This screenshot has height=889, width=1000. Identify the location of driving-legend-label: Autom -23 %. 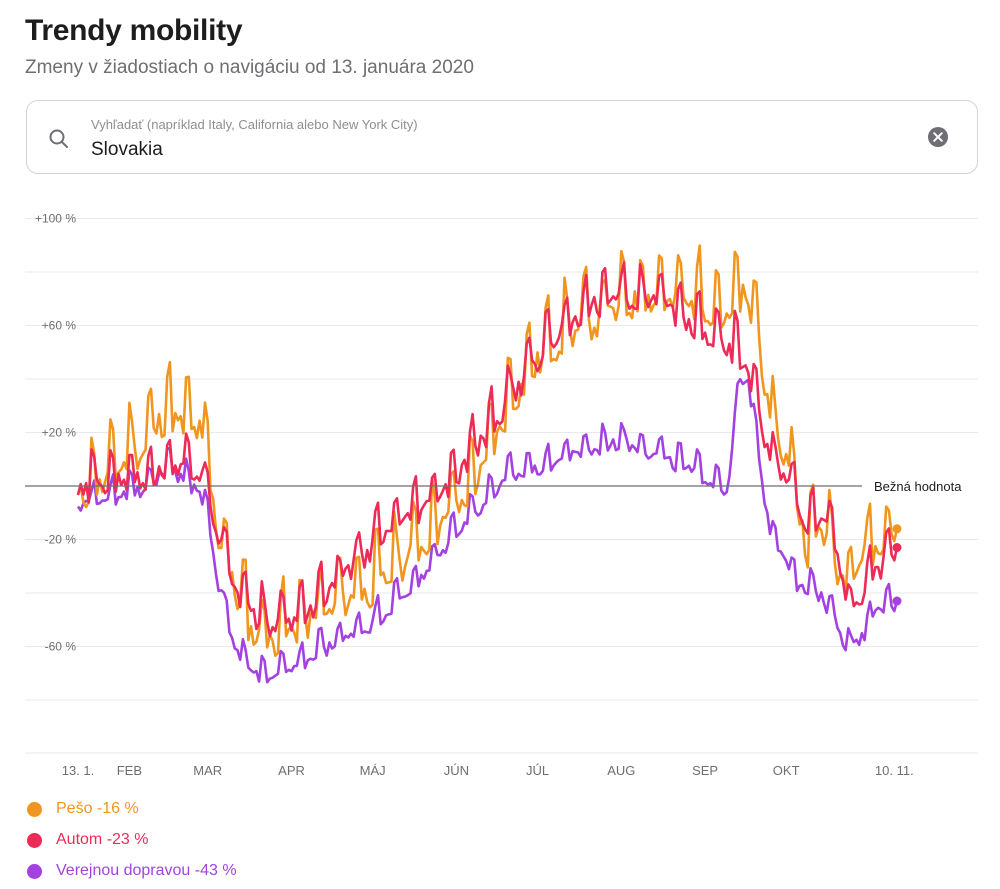
(102, 839).